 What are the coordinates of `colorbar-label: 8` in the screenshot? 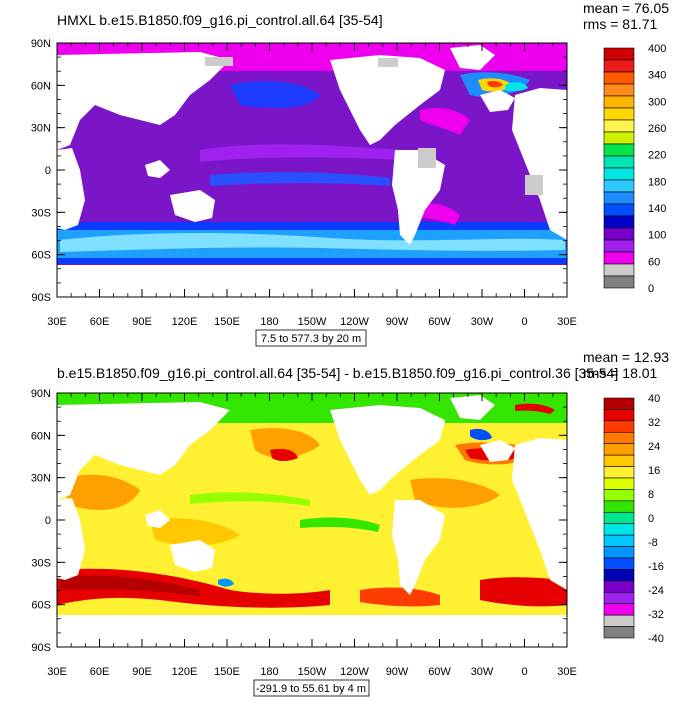 It's located at (651, 495).